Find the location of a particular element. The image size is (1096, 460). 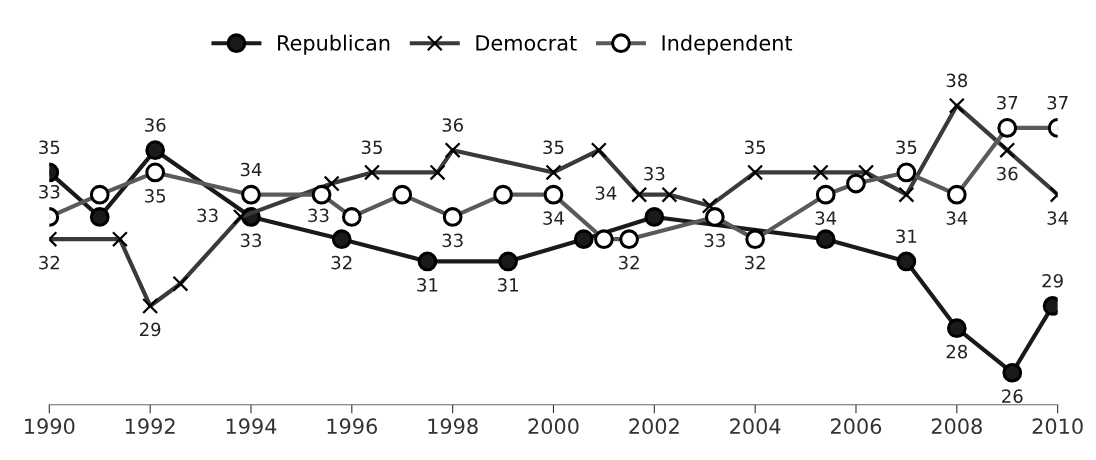

legend-label: Democrat is located at coordinates (526, 43).